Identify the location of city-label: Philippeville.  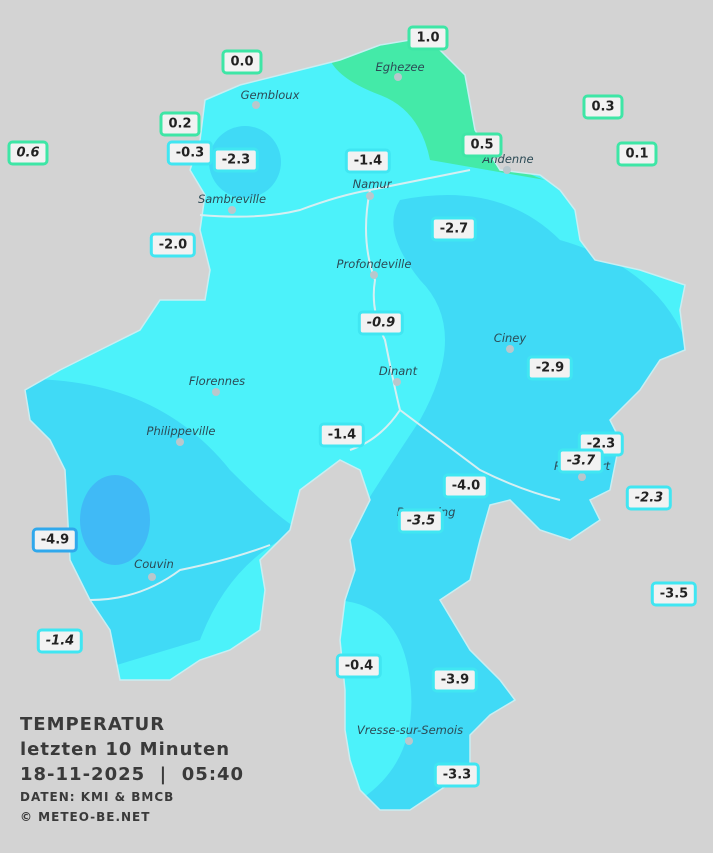
(181, 431).